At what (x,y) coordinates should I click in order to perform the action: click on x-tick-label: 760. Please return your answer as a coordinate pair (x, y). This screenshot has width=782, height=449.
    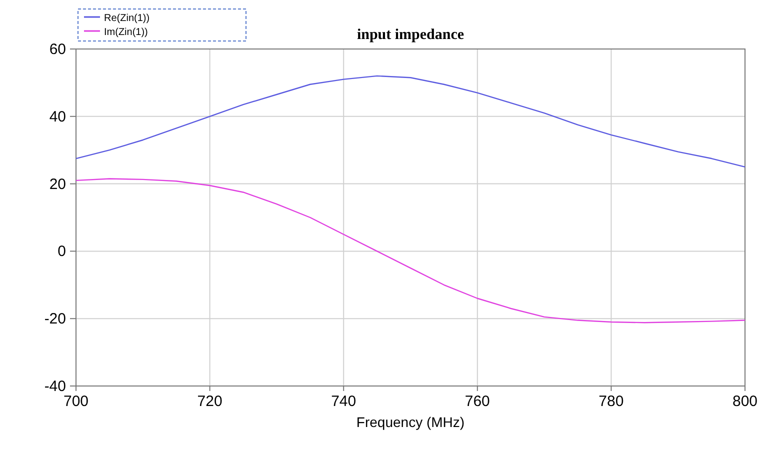
    Looking at the image, I should click on (477, 401).